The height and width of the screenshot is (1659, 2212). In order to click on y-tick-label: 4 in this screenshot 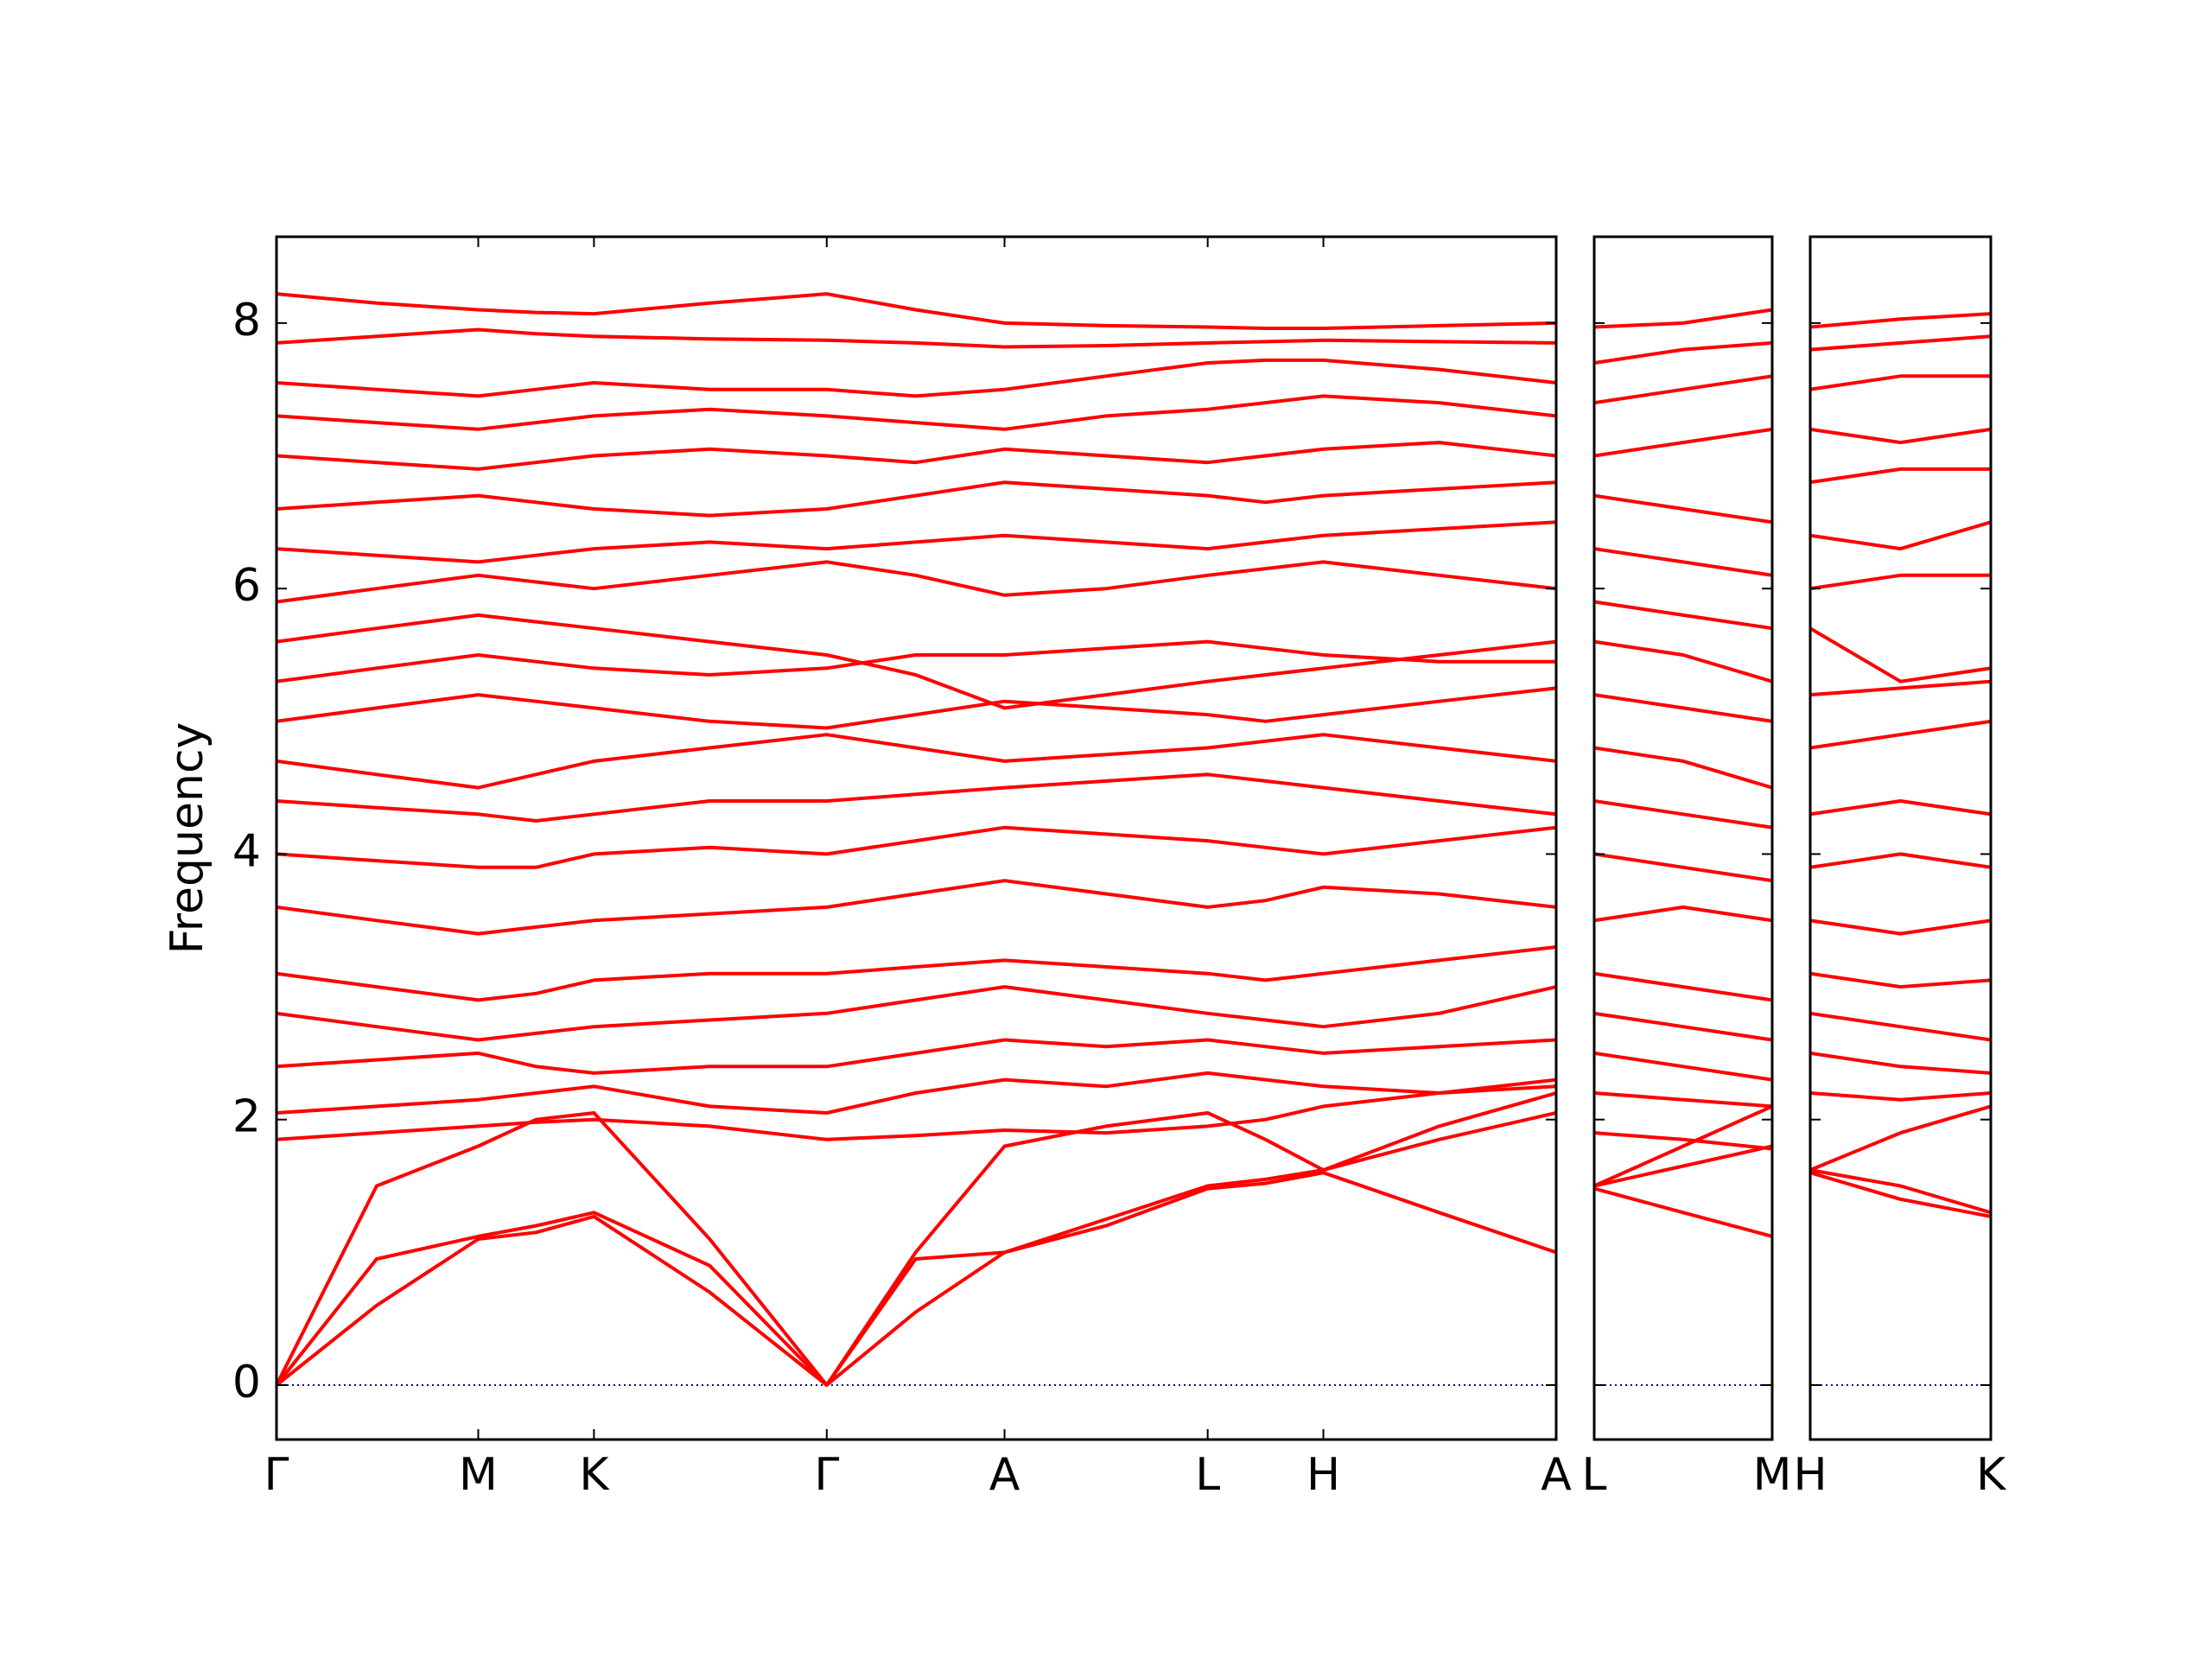, I will do `click(246, 851)`.